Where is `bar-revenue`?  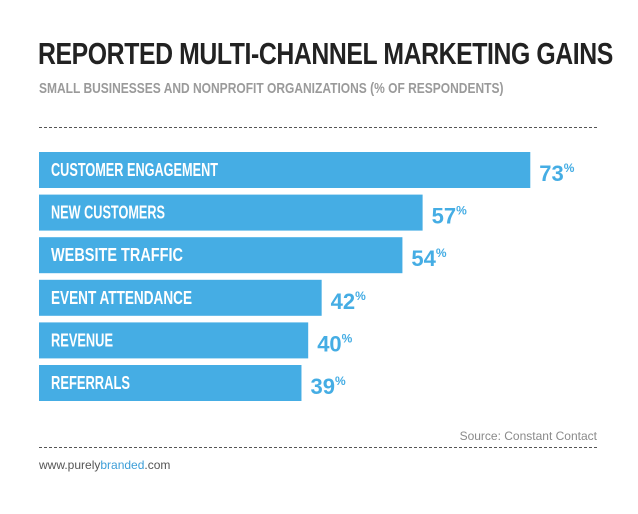
bar-revenue is located at coordinates (174, 340).